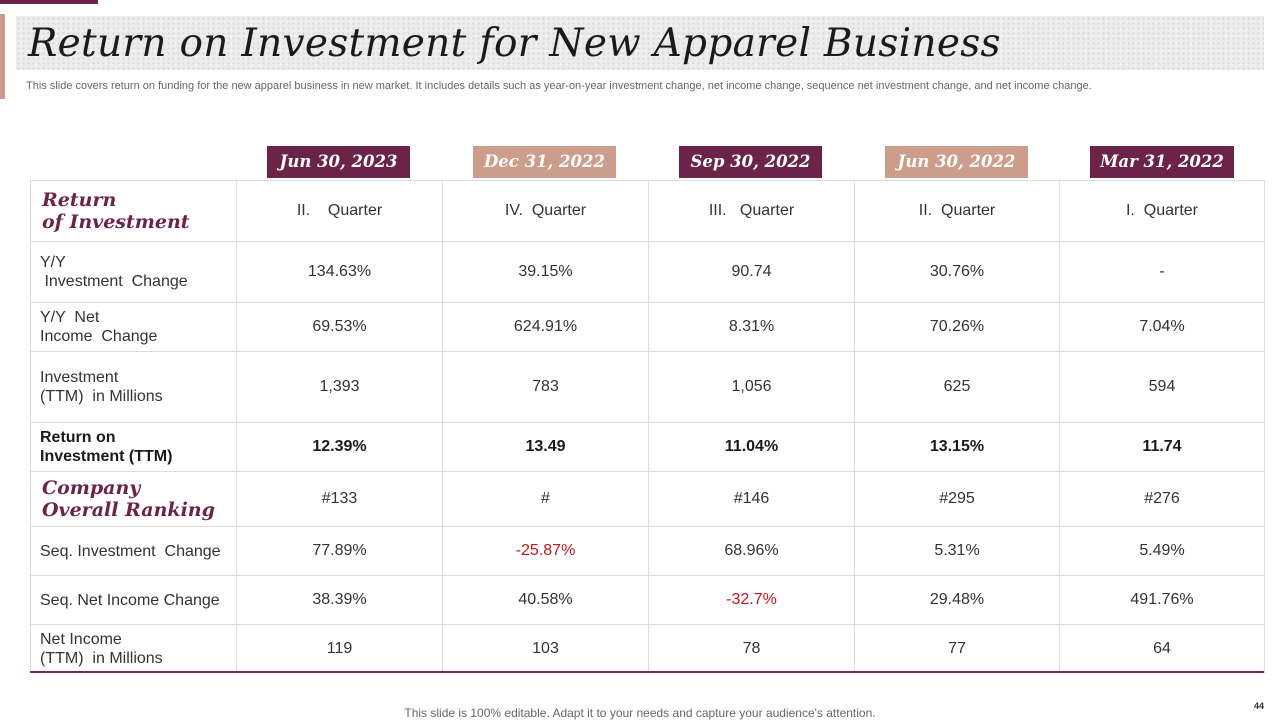 This screenshot has width=1280, height=720. I want to click on table-cell: 625, so click(957, 387).